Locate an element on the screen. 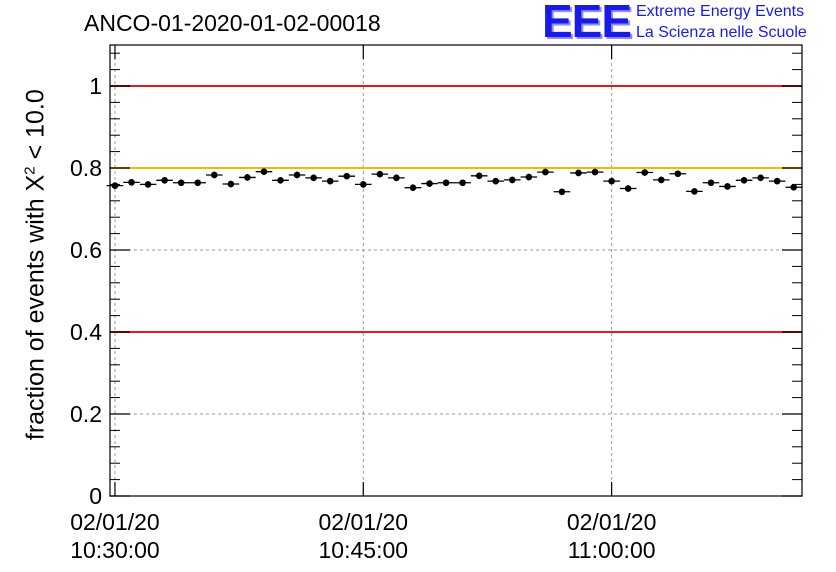 The image size is (836, 572). logo-caption-line1: Extreme Energy Events is located at coordinates (720, 11).